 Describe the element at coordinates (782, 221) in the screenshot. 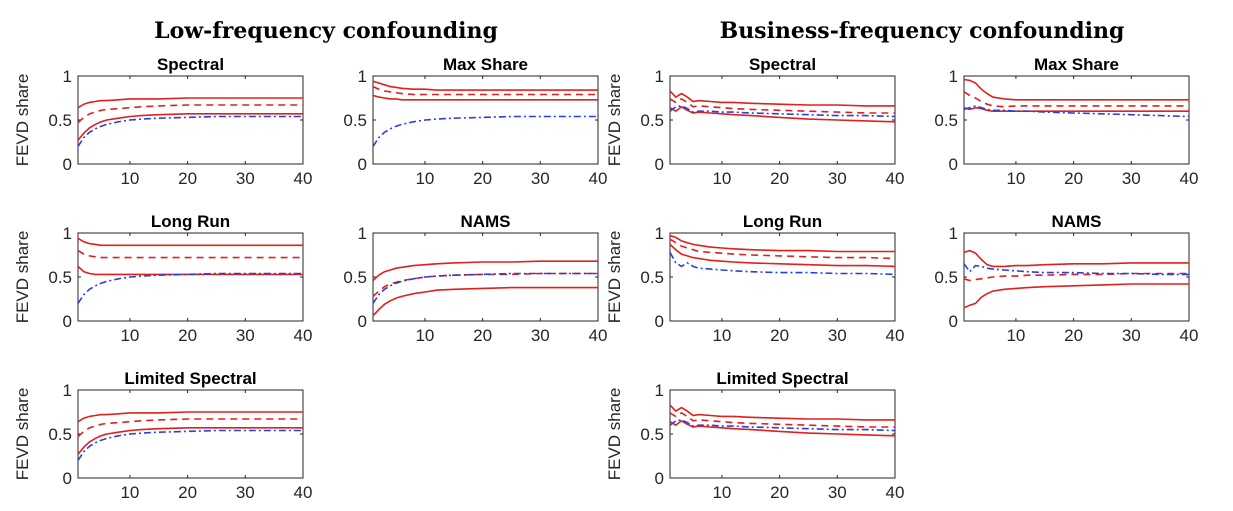

I see `panel-title: Long Run` at that location.